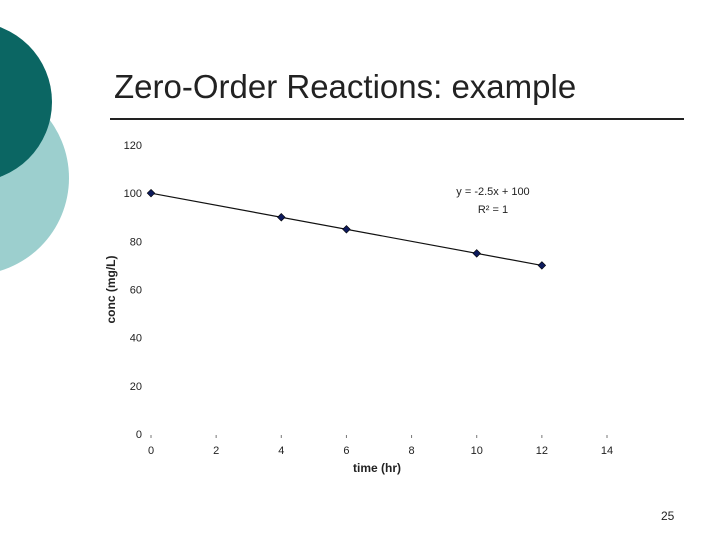  What do you see at coordinates (542, 451) in the screenshot?
I see `x-tick-label: 12` at bounding box center [542, 451].